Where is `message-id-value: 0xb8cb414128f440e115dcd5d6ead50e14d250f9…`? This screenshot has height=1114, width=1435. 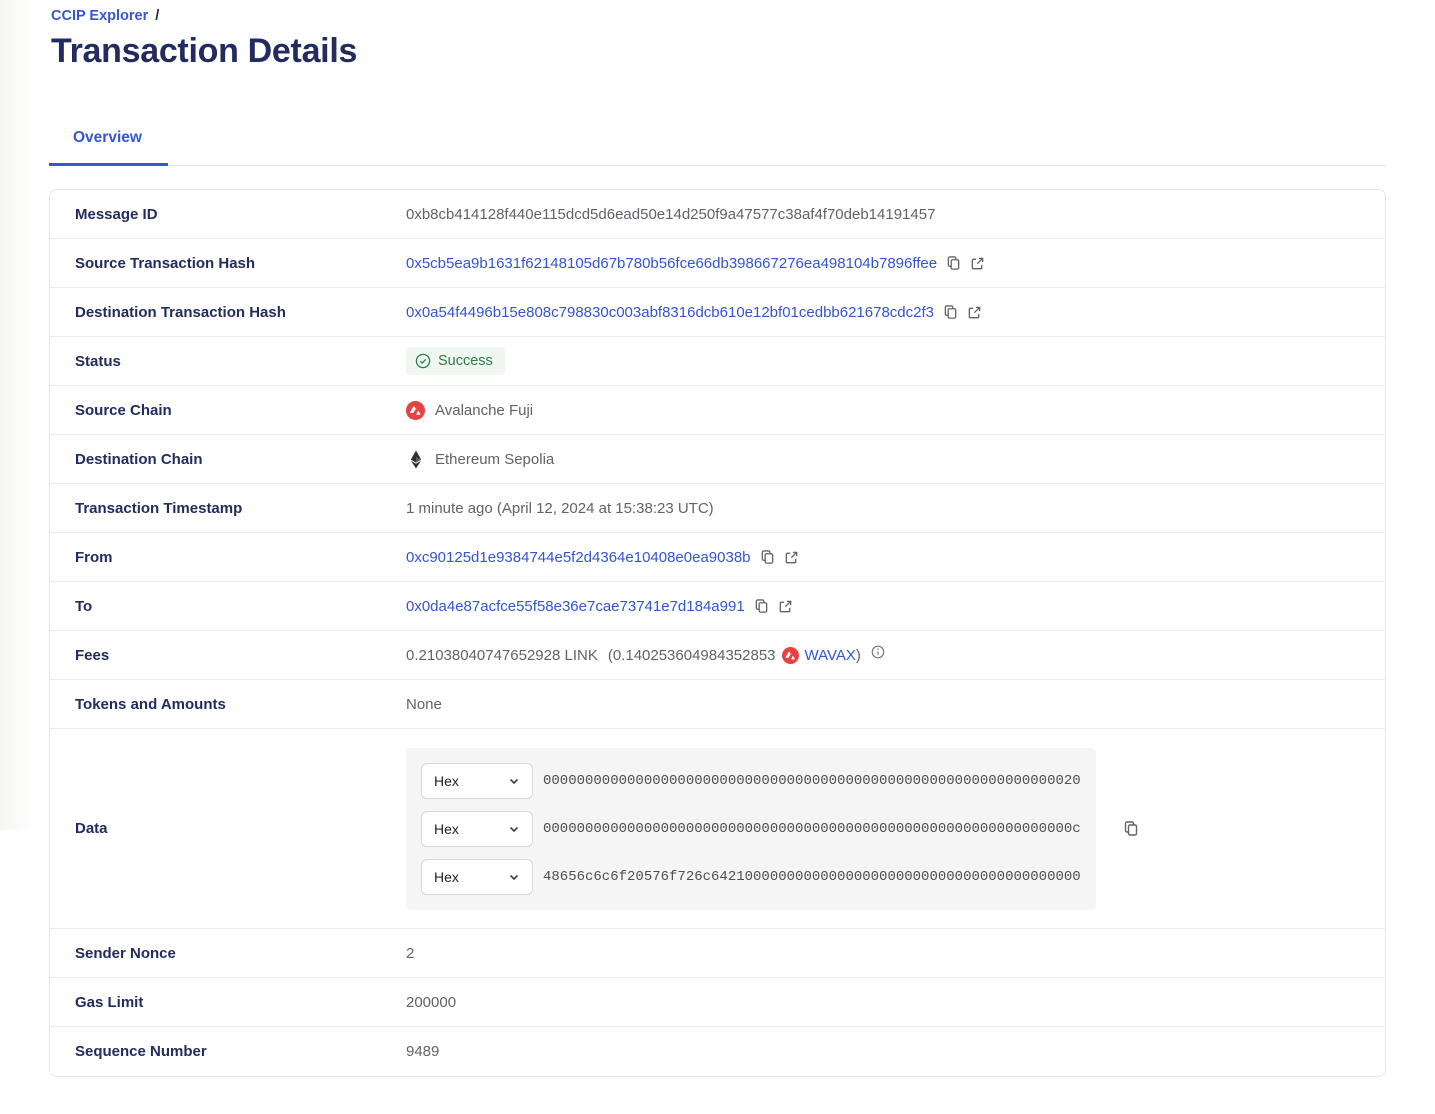
message-id-value: 0xb8cb414128f440e115dcd5d6ead50e14d250f9… is located at coordinates (671, 214).